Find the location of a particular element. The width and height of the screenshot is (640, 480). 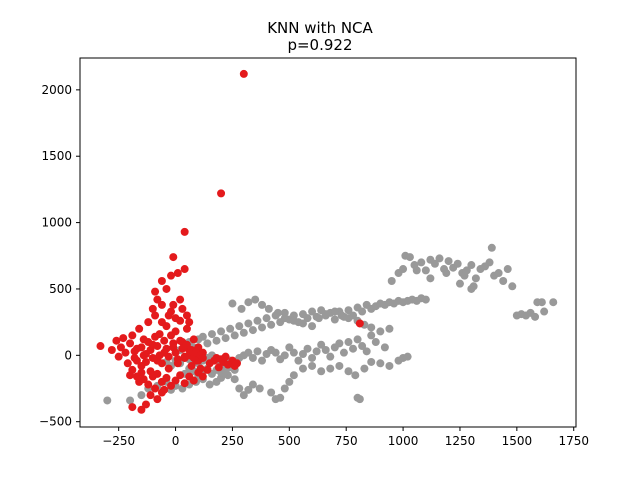

x-tick-label: 1750 is located at coordinates (573, 441).